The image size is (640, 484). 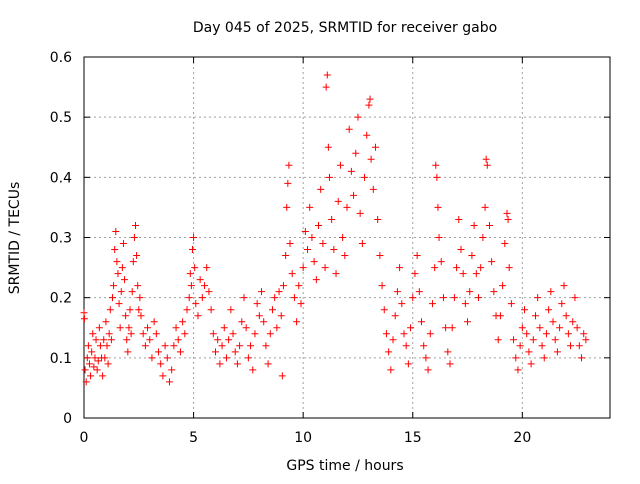 What do you see at coordinates (61, 239) in the screenshot?
I see `y-tick-label: 0.3` at bounding box center [61, 239].